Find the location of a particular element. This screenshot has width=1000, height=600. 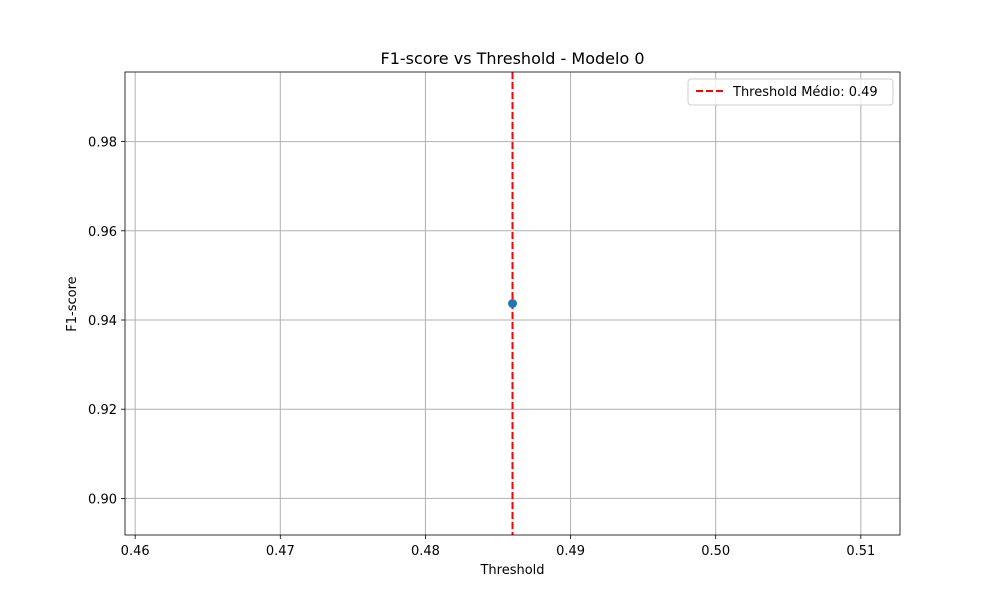

y-tick-label: 0.96 is located at coordinates (102, 232).